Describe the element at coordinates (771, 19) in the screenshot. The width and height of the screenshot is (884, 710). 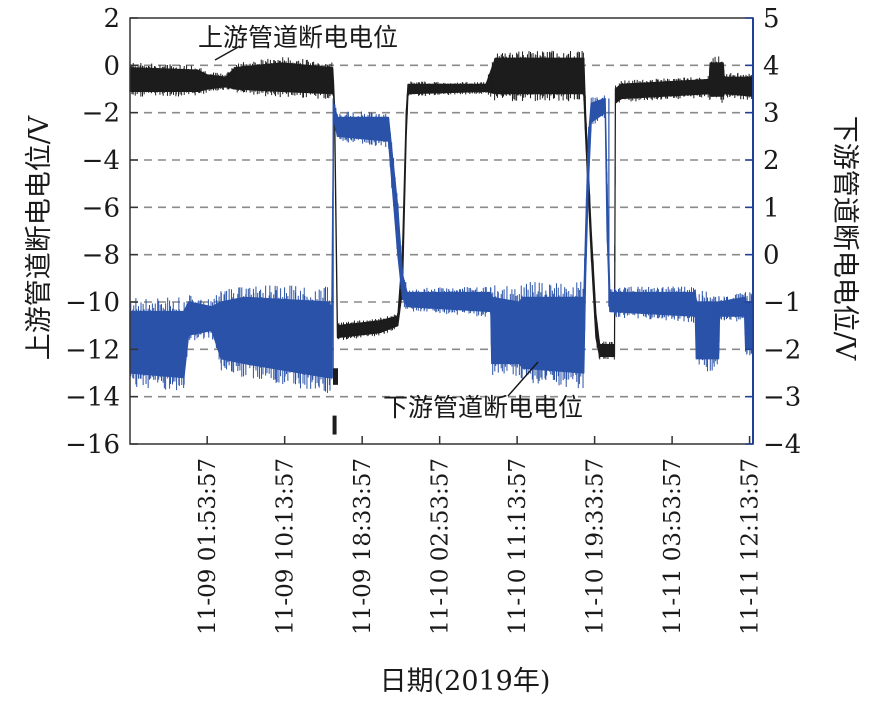
I see `y-tick-label-right: 5` at that location.